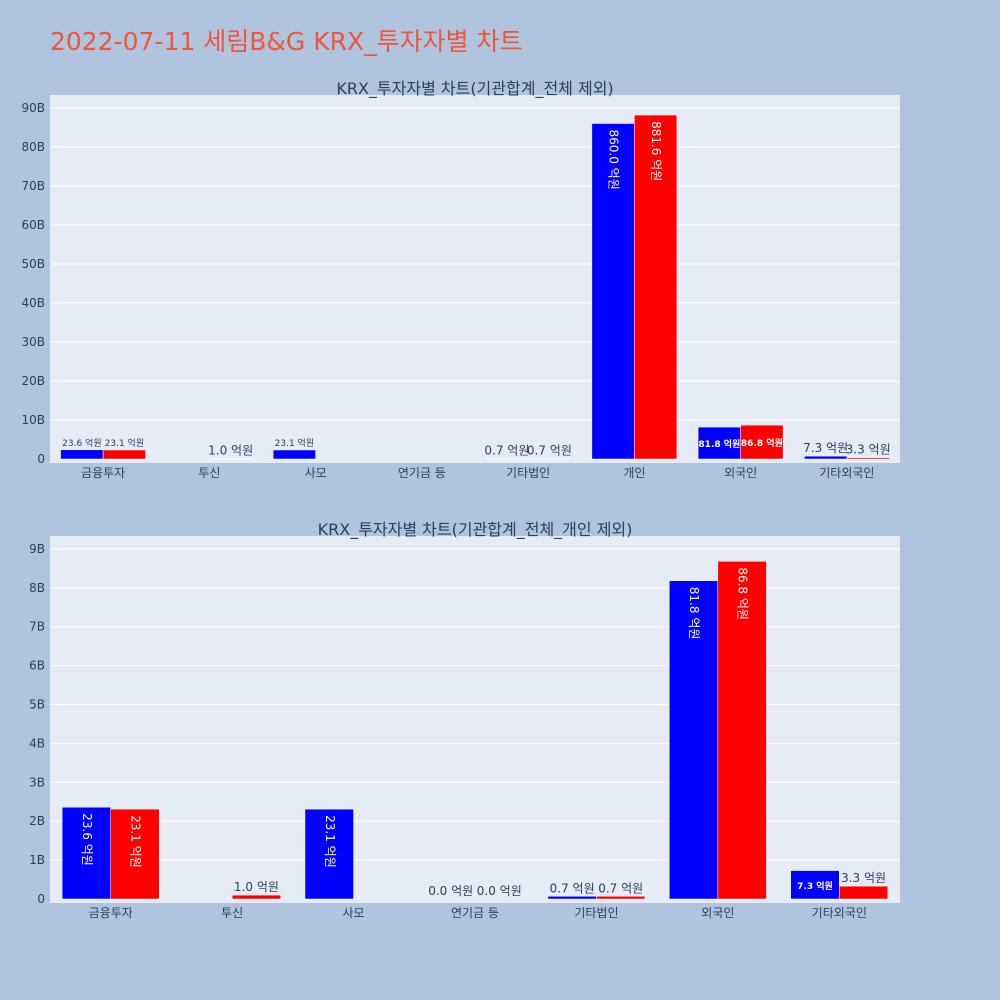 The width and height of the screenshot is (1000, 1000). What do you see at coordinates (33, 303) in the screenshot?
I see `y-tick-label: 40B` at bounding box center [33, 303].